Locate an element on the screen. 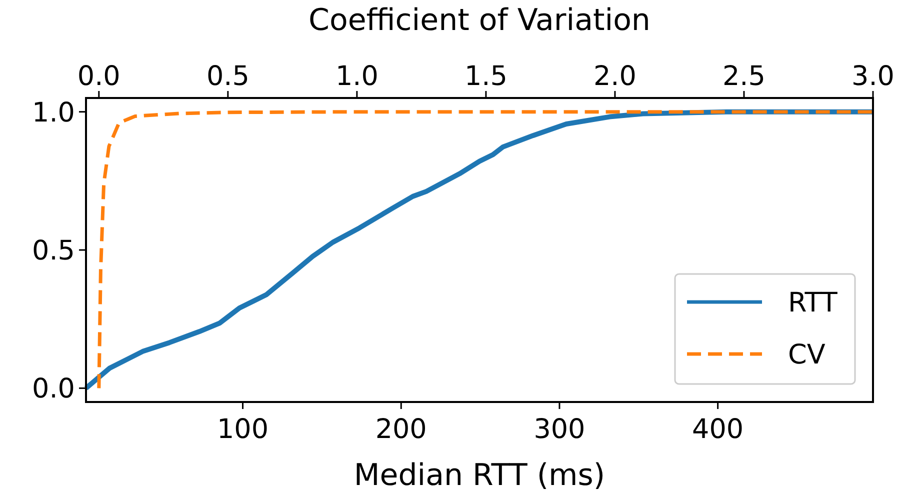 This screenshot has width=903, height=499. x-tick-label: 200 is located at coordinates (401, 429).